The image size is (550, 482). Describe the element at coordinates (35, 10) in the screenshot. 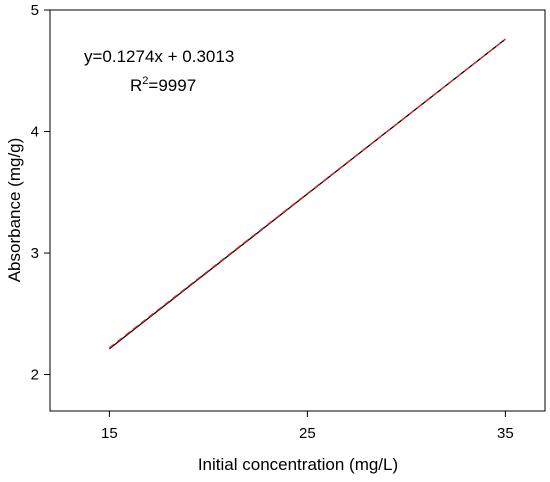

I see `y-tick-label: 5` at that location.